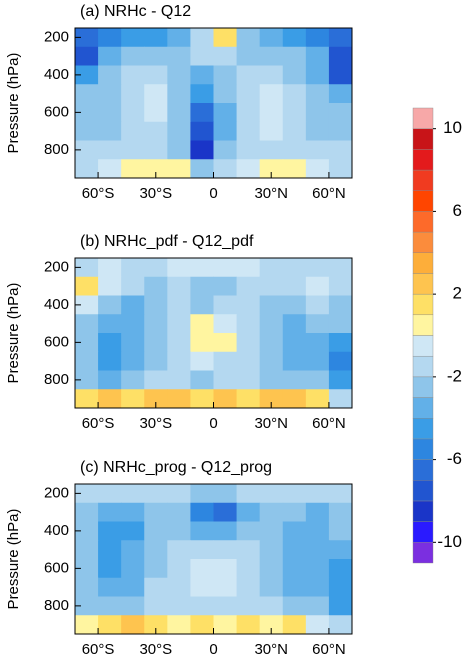  I want to click on y-tick-label: 200, so click(56, 266).